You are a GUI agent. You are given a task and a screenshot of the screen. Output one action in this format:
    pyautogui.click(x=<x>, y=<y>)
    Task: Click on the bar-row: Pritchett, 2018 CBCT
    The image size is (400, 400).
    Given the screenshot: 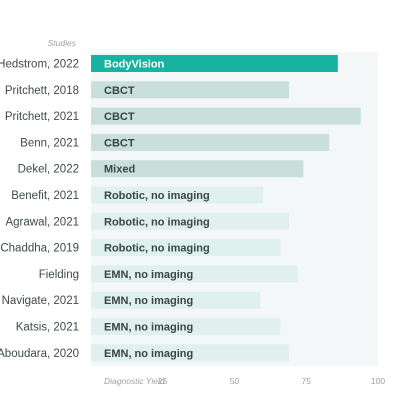 What is the action you would take?
    pyautogui.click(x=147, y=90)
    